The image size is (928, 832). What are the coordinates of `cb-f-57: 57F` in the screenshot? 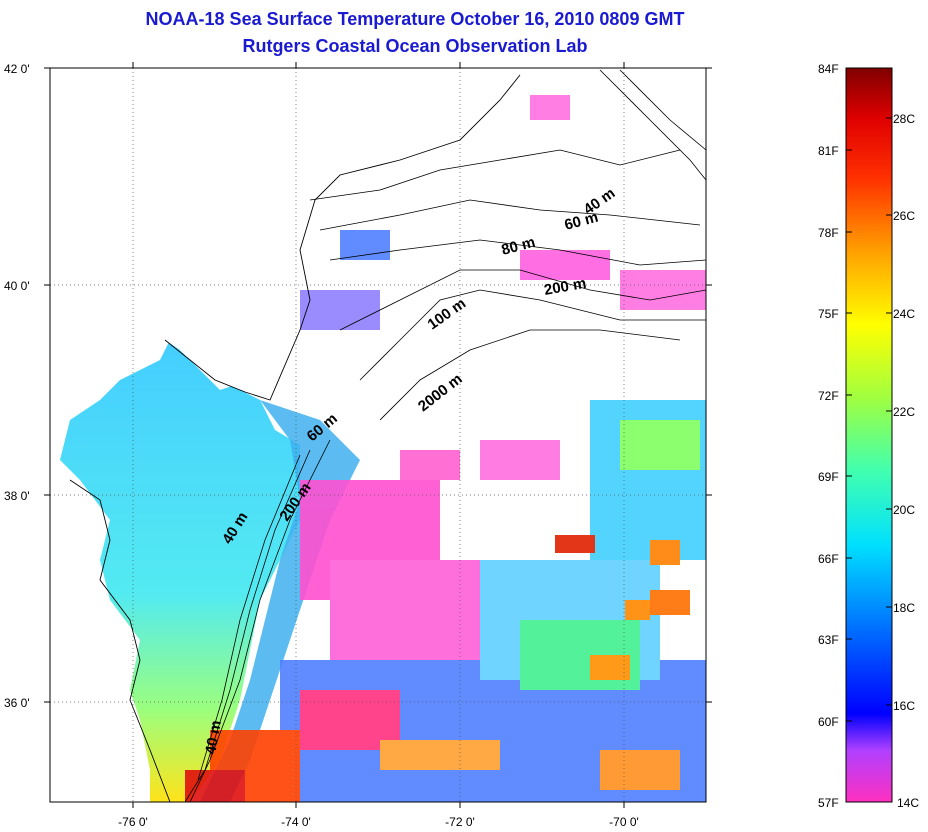 It's located at (828, 803).